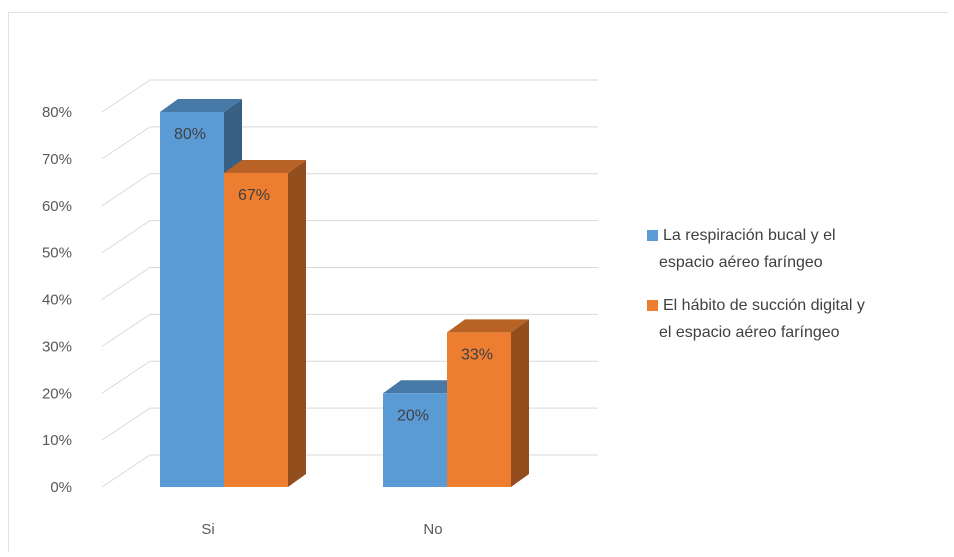 The width and height of the screenshot is (954, 557). What do you see at coordinates (57, 112) in the screenshot?
I see `y-tick-label: 80%` at bounding box center [57, 112].